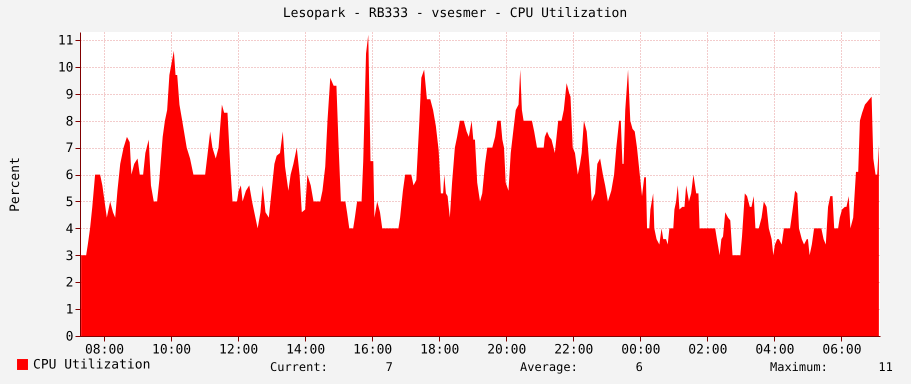 The height and width of the screenshot is (384, 911). What do you see at coordinates (238, 350) in the screenshot?
I see `x-tick-label: 12:00` at bounding box center [238, 350].